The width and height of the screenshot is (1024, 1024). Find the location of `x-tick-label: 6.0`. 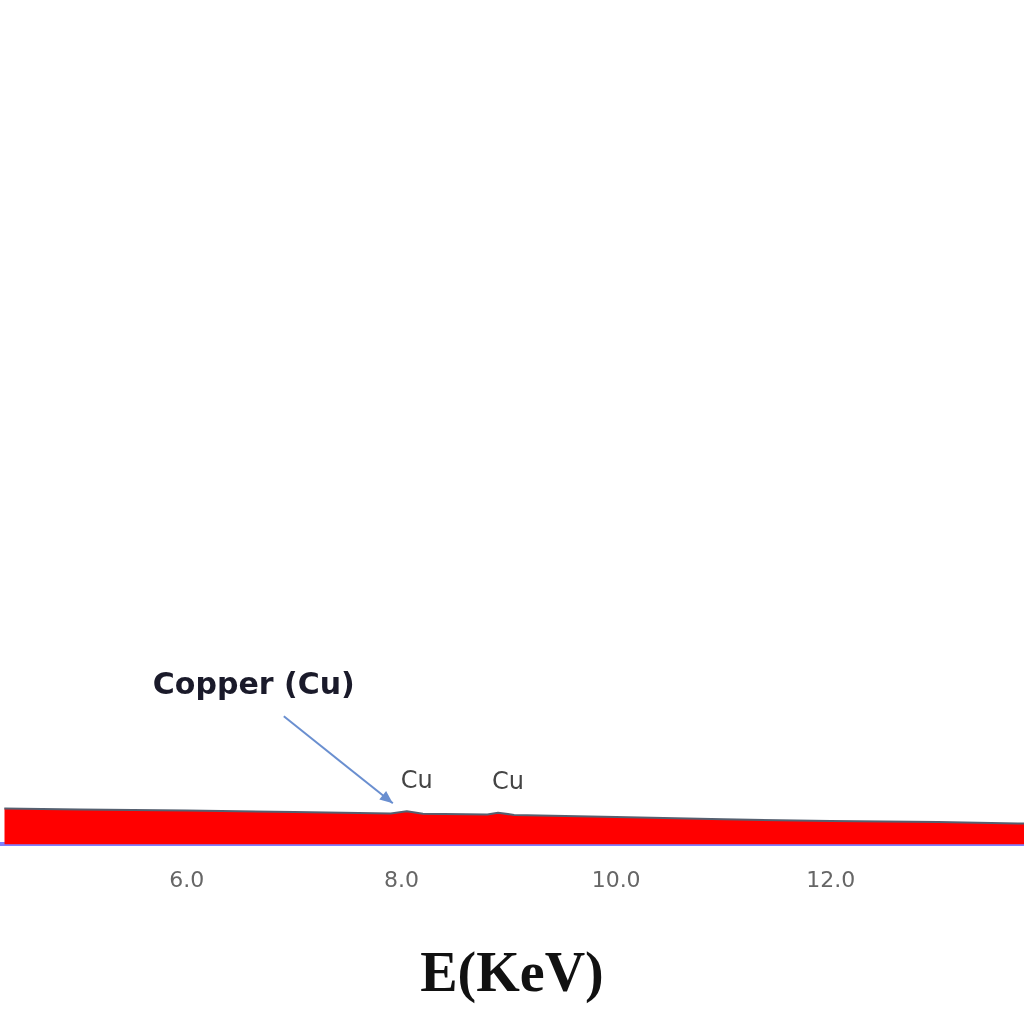

x-tick-label: 6.0 is located at coordinates (187, 880).